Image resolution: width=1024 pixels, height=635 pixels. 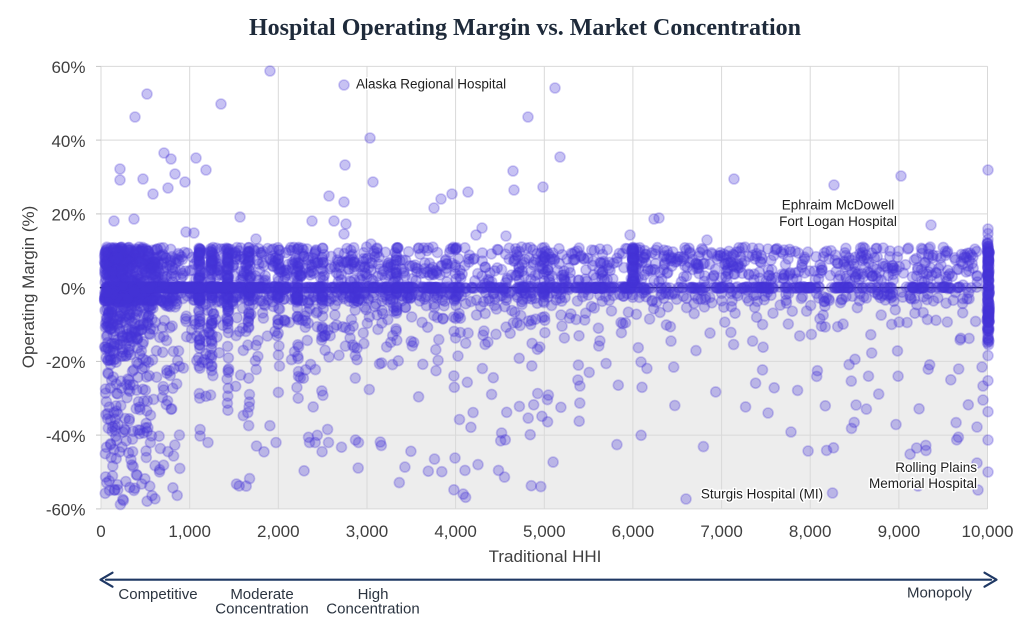 What do you see at coordinates (278, 531) in the screenshot?
I see `svg-text: 2,000` at bounding box center [278, 531].